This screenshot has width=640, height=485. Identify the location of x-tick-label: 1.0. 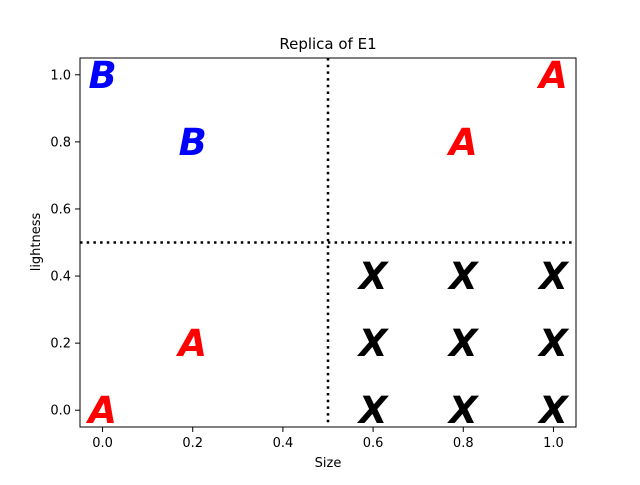
(553, 443).